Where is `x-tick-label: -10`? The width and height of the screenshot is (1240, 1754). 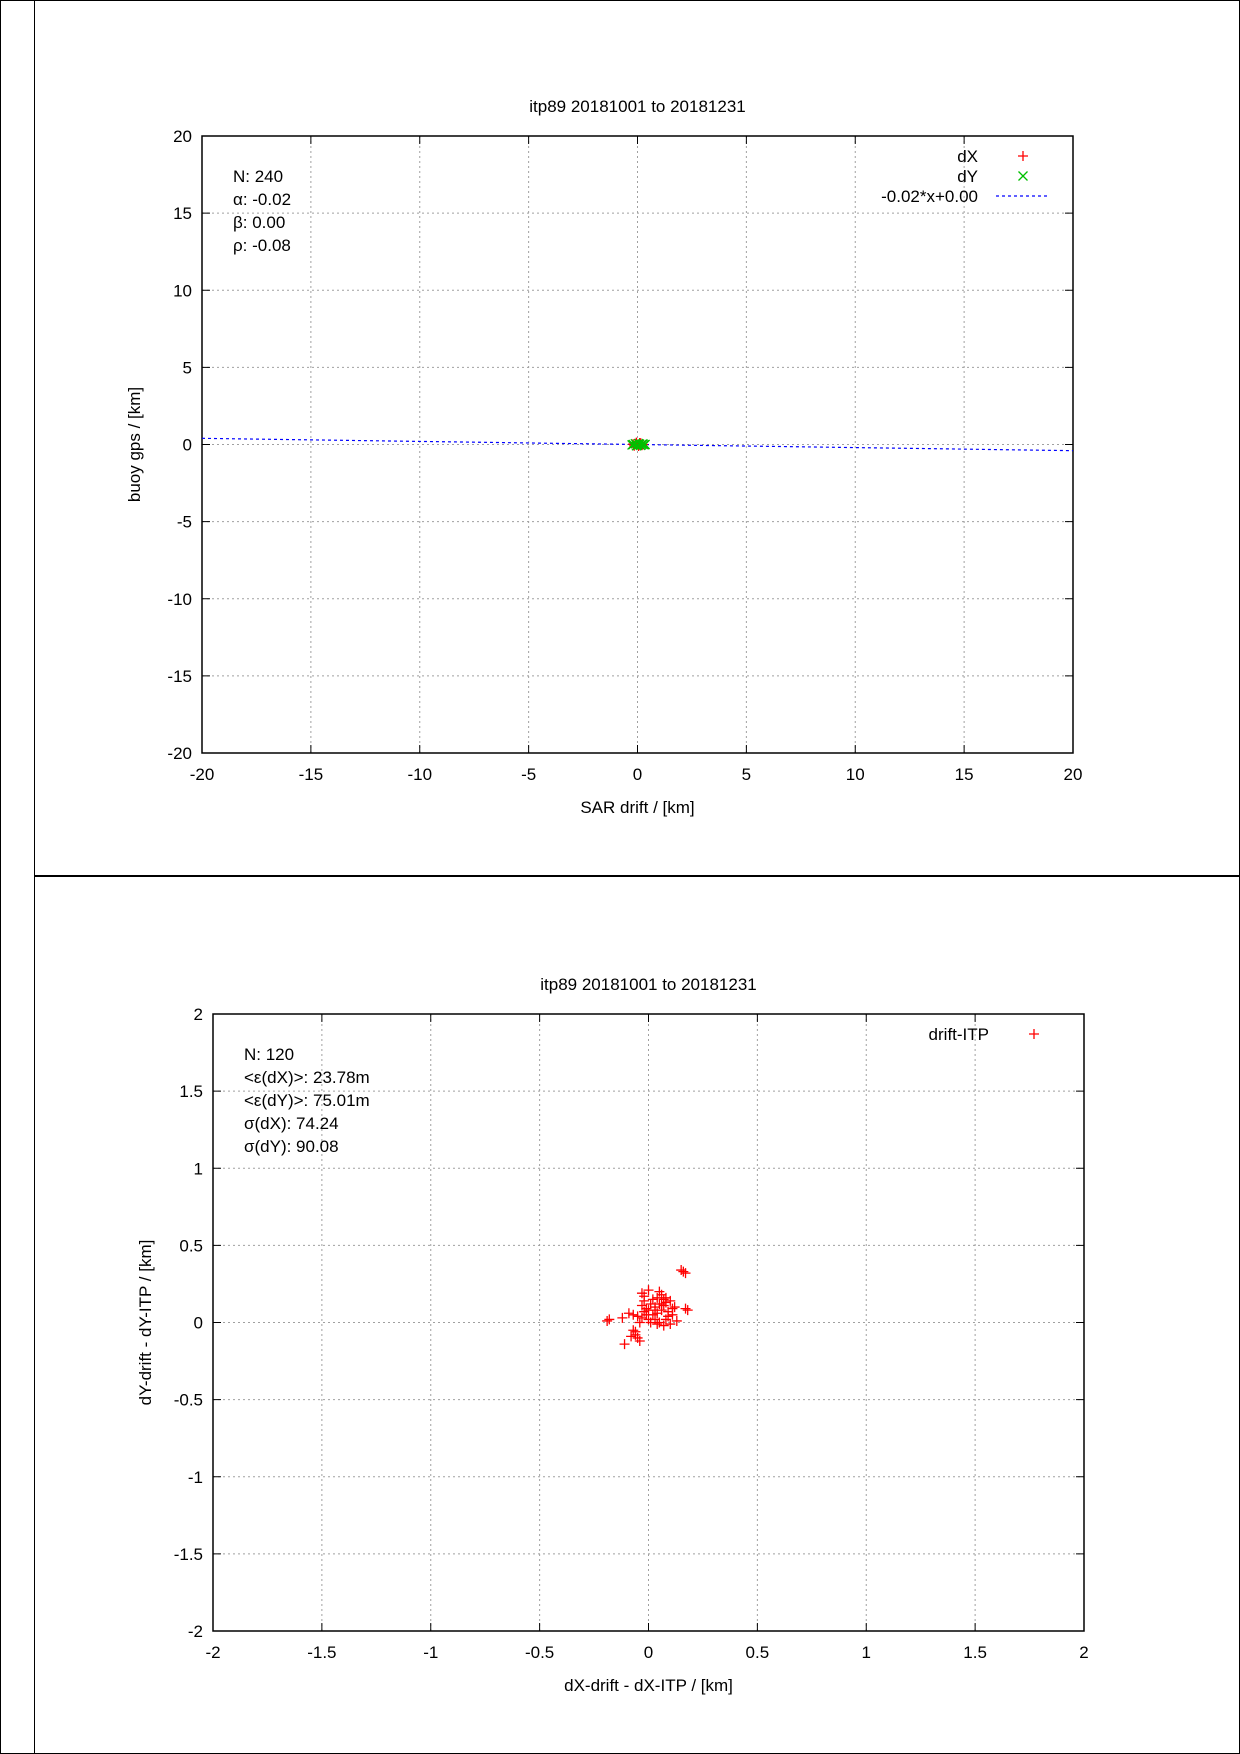 x-tick-label: -10 is located at coordinates (419, 774).